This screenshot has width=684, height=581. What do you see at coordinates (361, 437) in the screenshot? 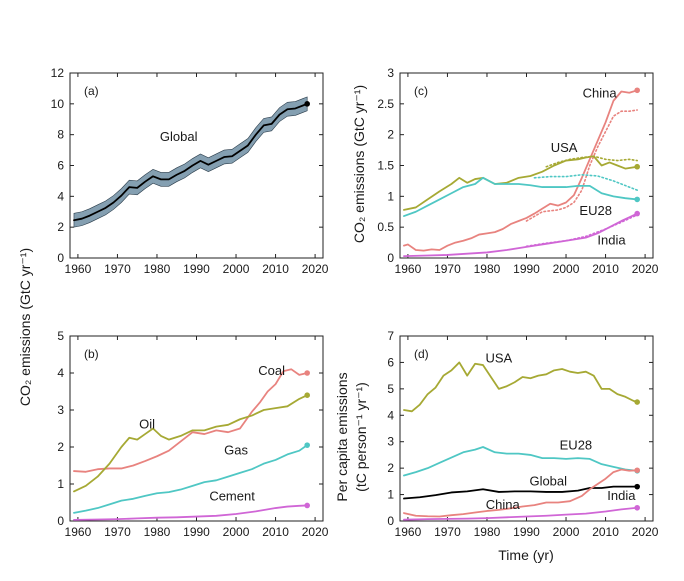
I see `ylabel-panel-d-line2: (tC person⁻¹ yr⁻¹)` at bounding box center [361, 437].